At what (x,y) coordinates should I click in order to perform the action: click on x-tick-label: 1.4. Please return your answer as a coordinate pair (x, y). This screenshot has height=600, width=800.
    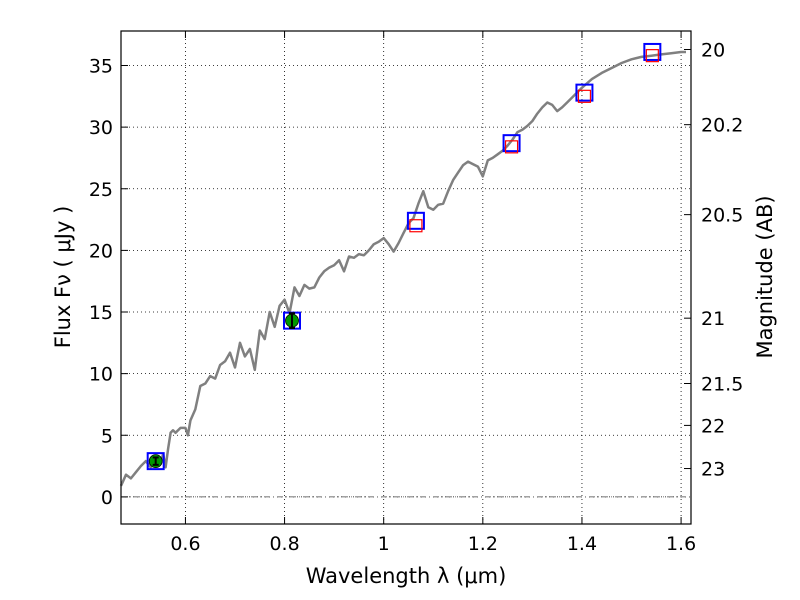
    Looking at the image, I should click on (582, 544).